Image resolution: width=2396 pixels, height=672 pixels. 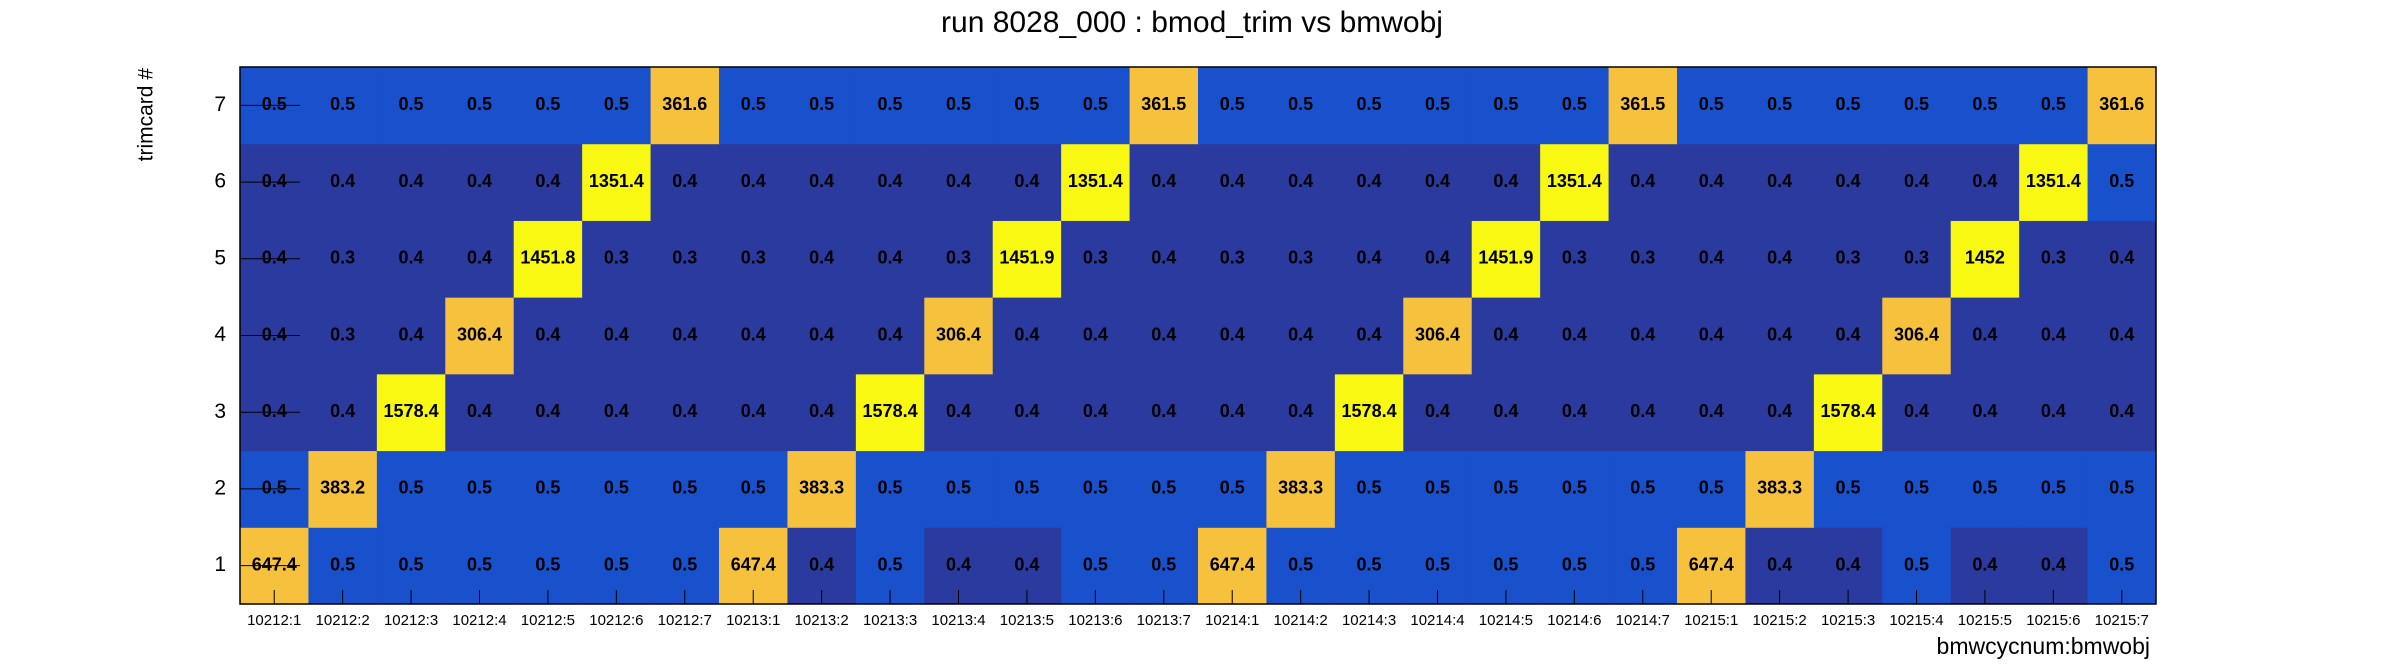 What do you see at coordinates (890, 620) in the screenshot?
I see `x-tick-label: 10213:3` at bounding box center [890, 620].